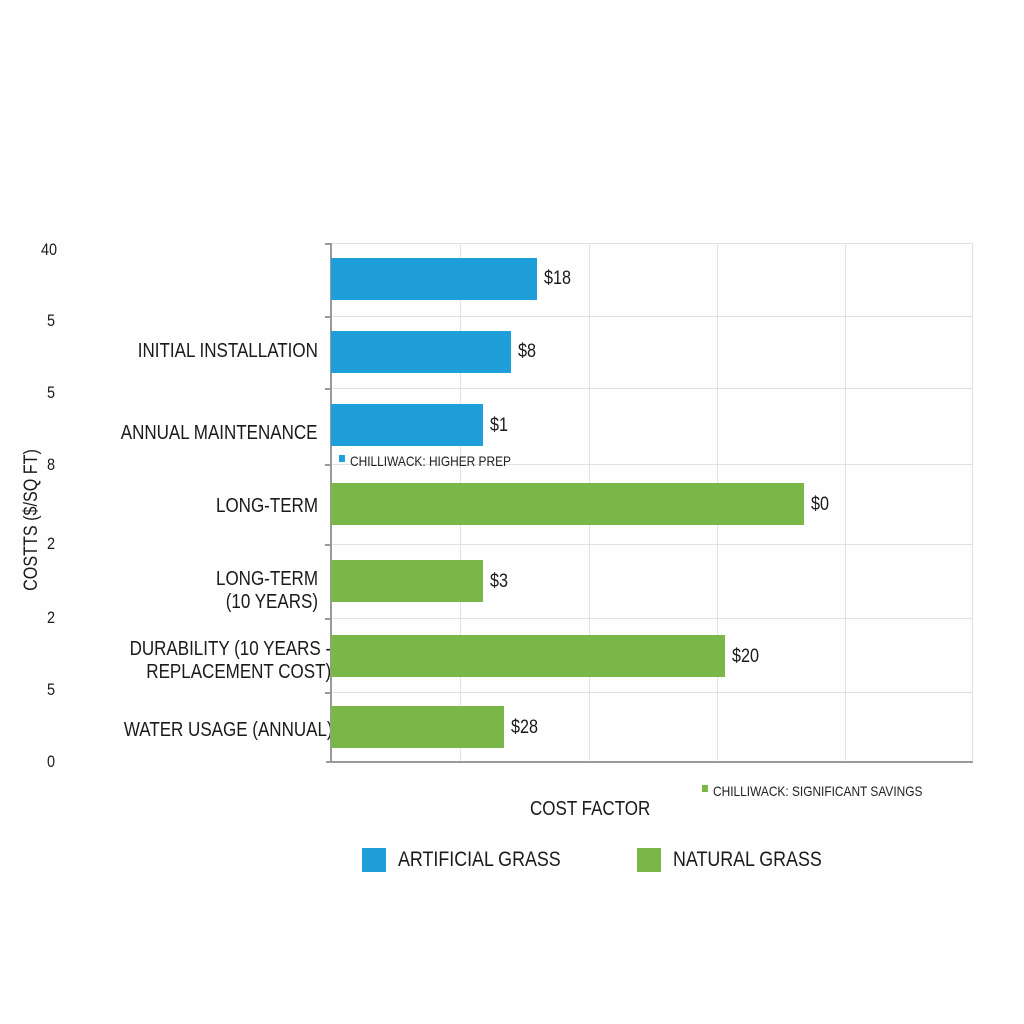 The image size is (1024, 1024). I want to click on y-tick-label: 8, so click(51, 464).